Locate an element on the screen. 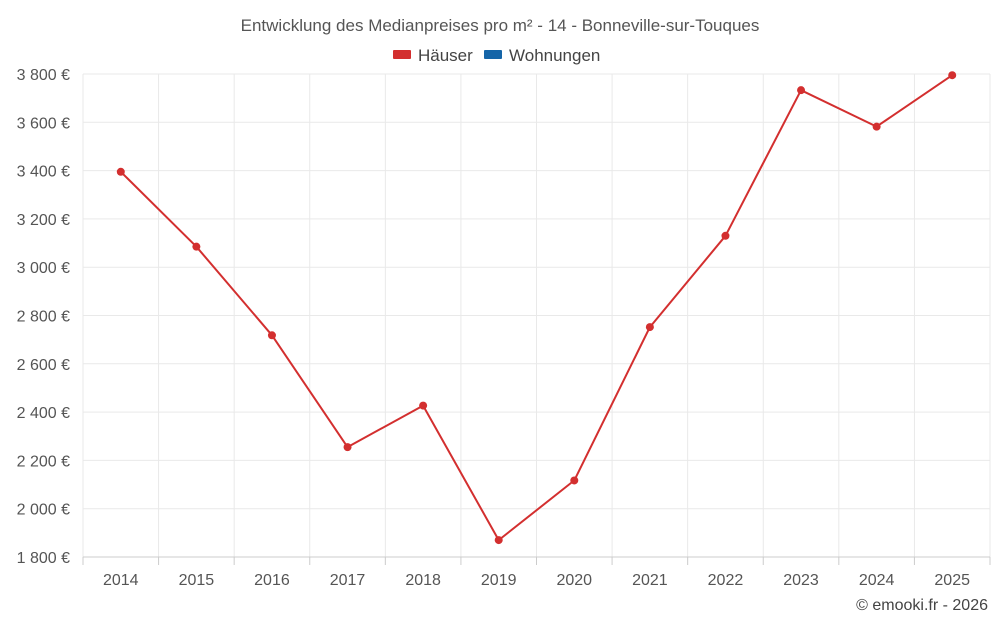 The image size is (1000, 625). x-tick-label: 2021 is located at coordinates (650, 580).